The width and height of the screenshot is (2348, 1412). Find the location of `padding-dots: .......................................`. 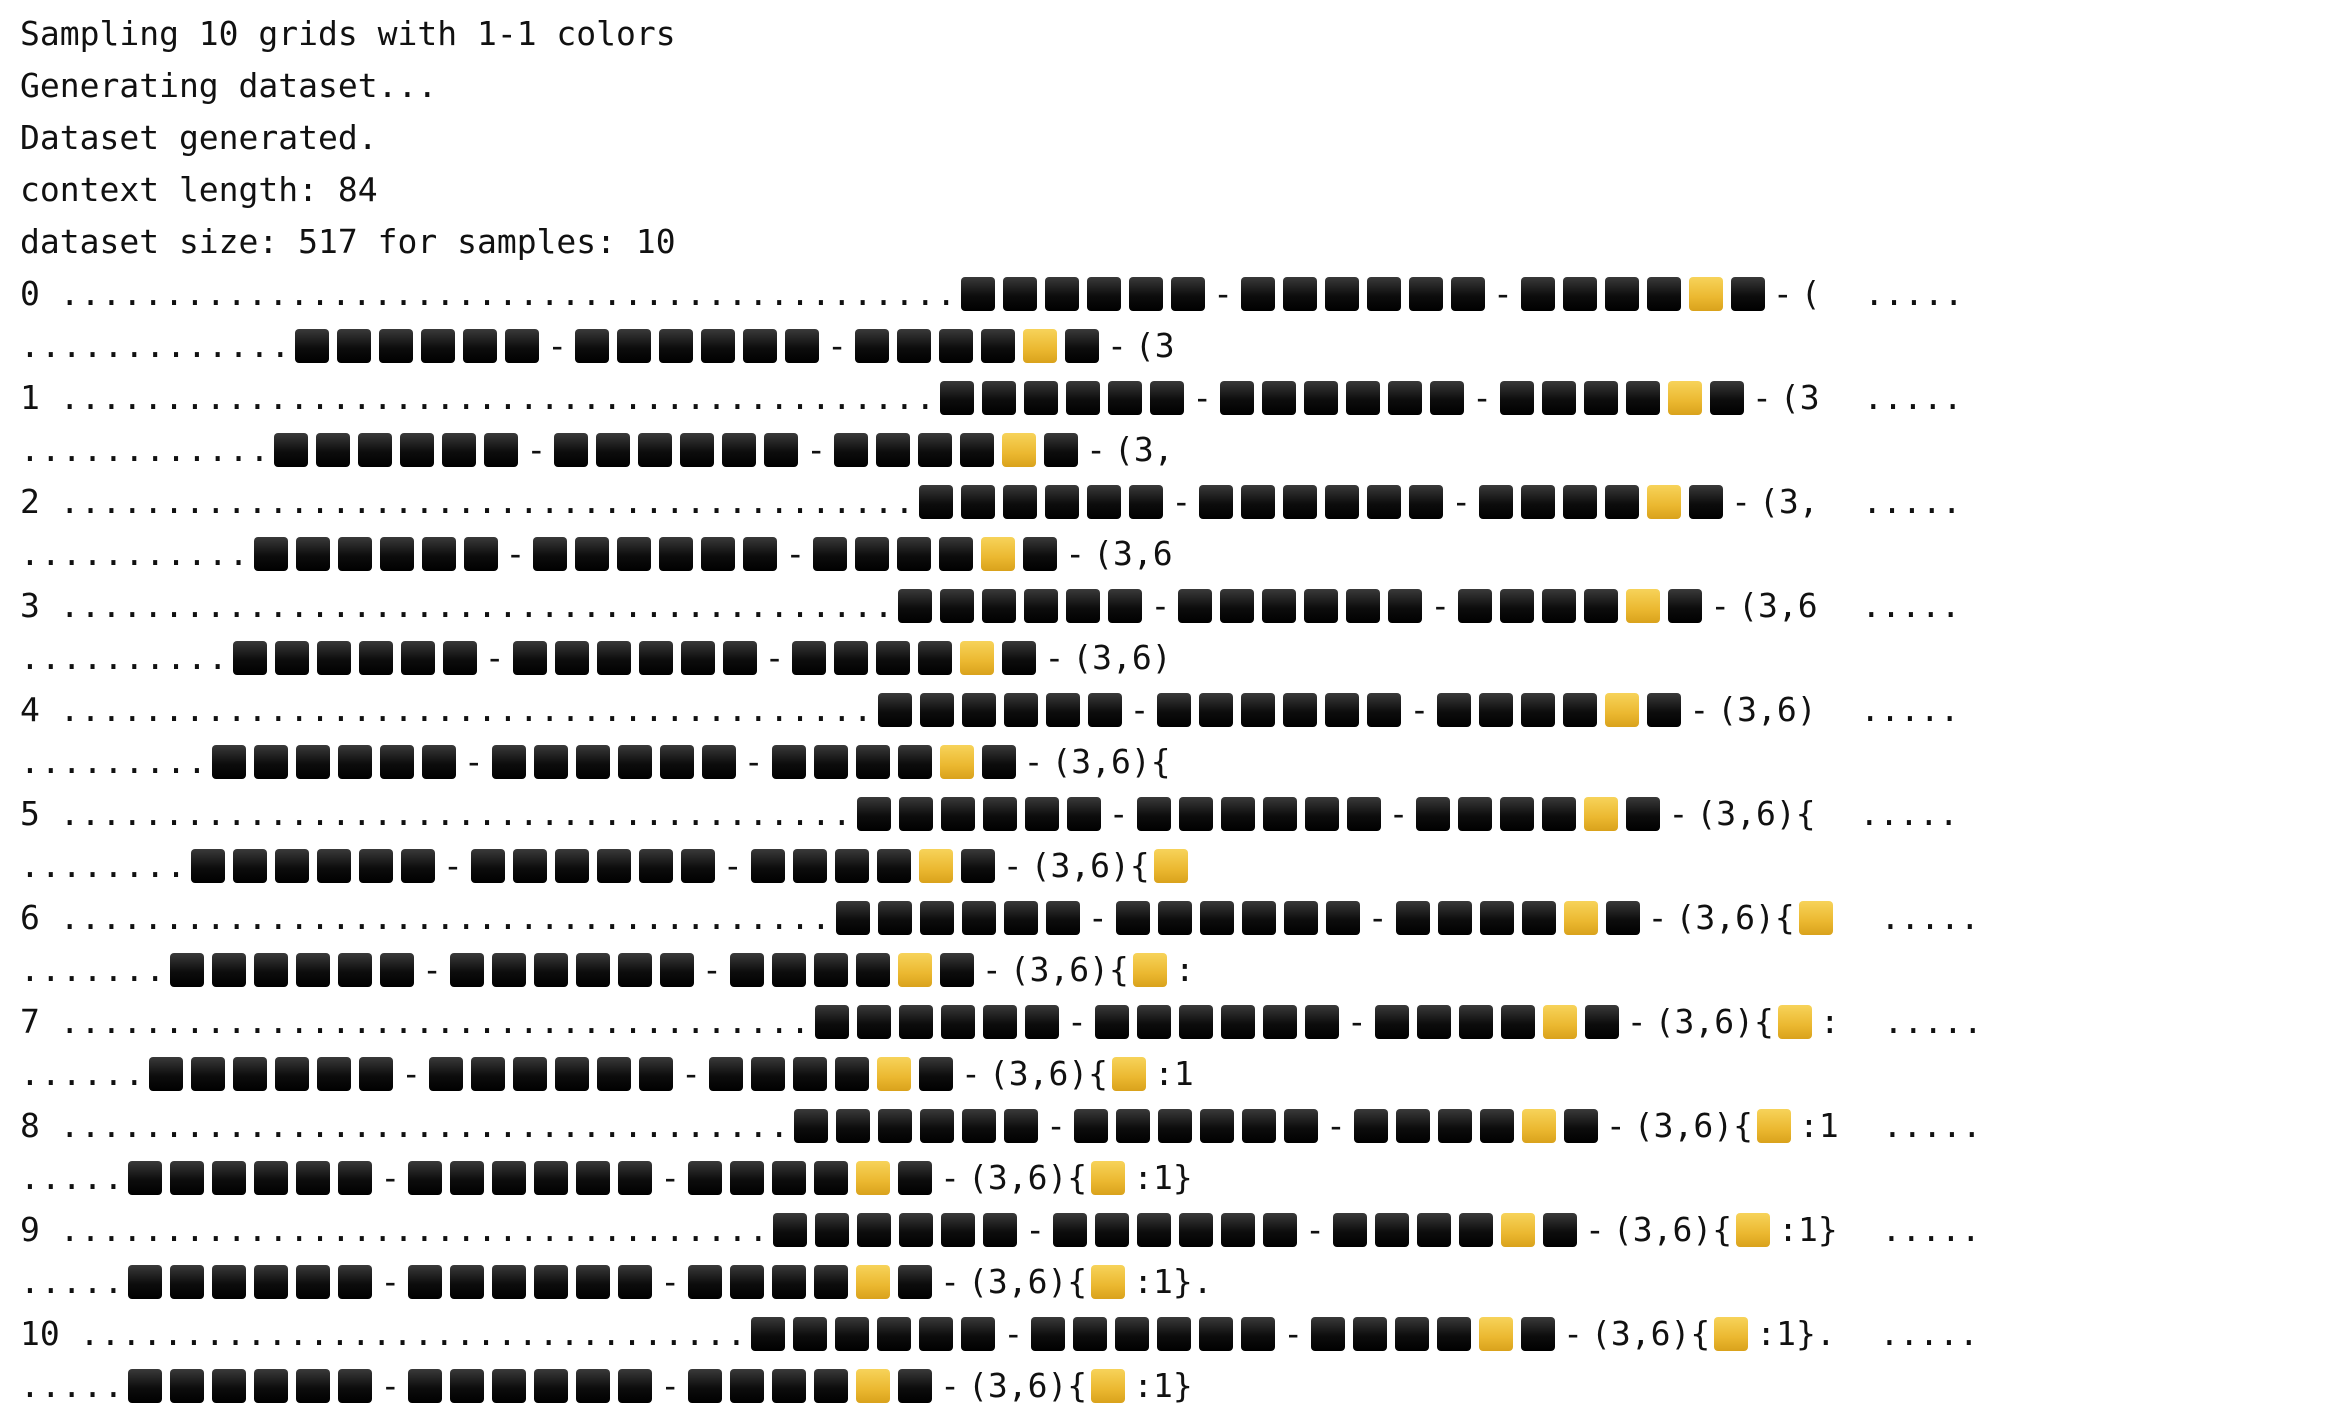

padding-dots: ....................................... is located at coordinates (466, 709).